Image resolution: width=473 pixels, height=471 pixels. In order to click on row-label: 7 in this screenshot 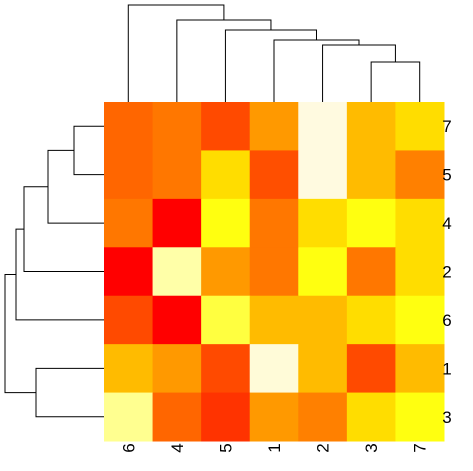, I will do `click(446, 126)`.